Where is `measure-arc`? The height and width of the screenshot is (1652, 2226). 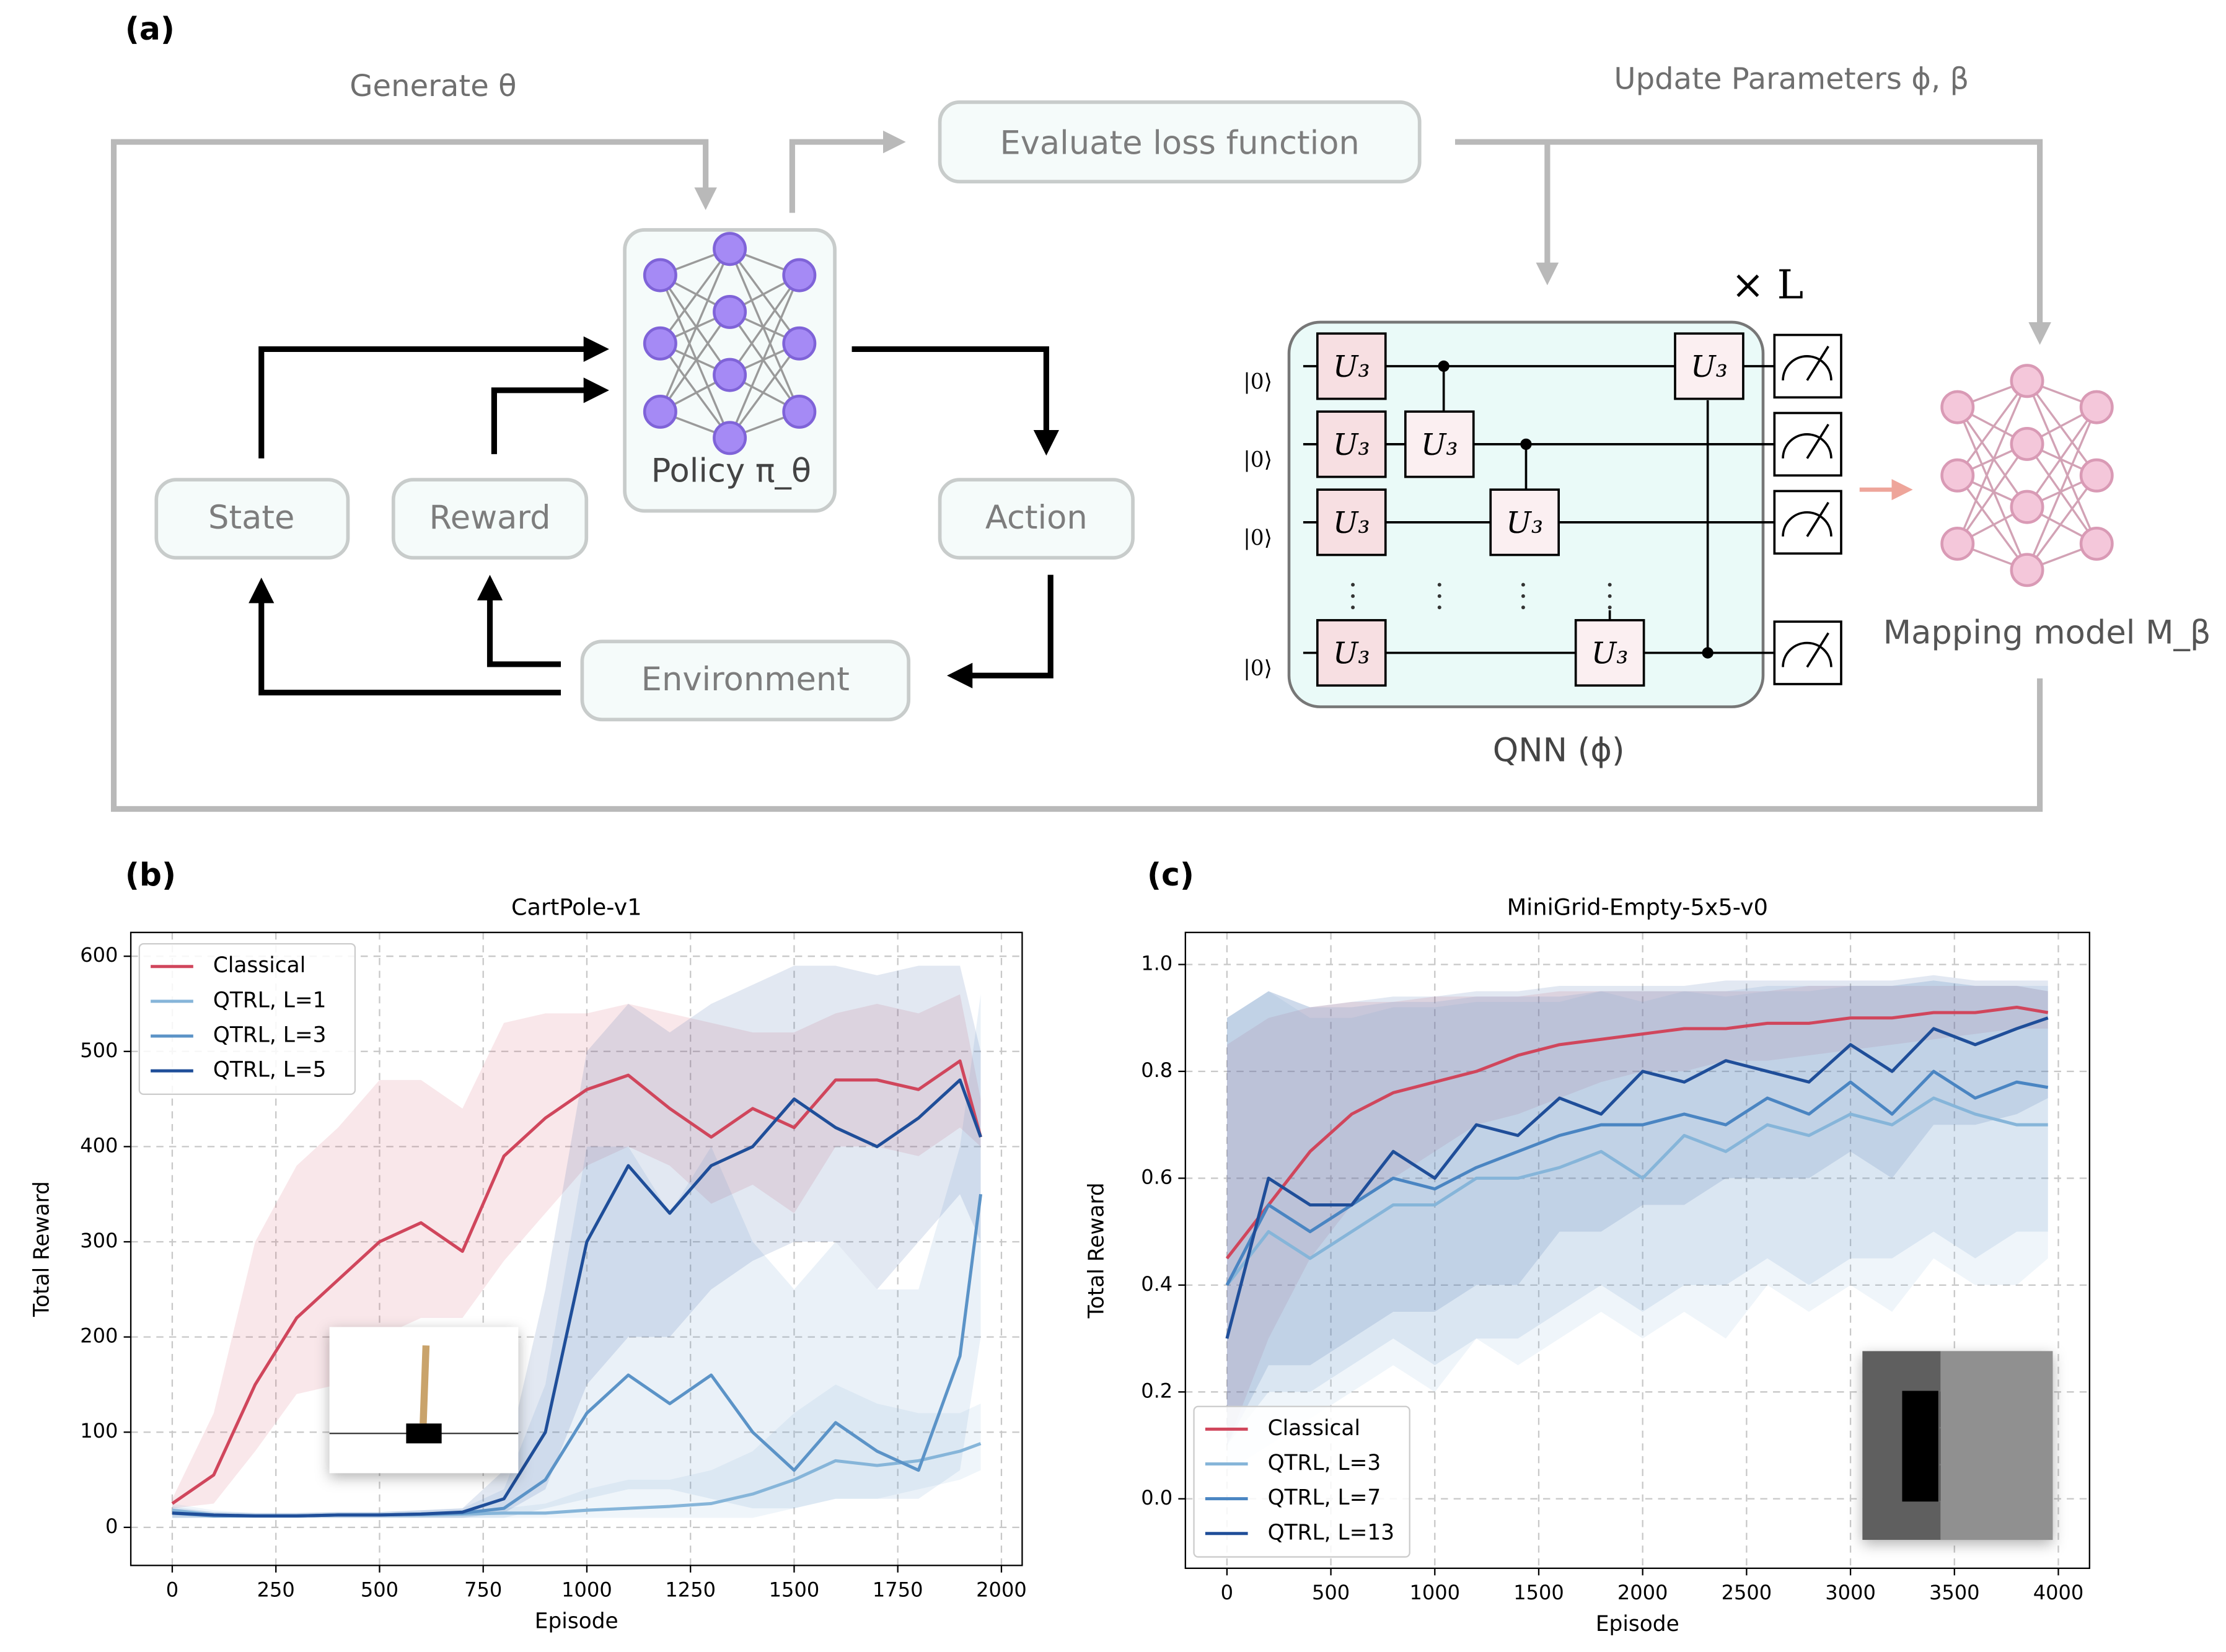
measure-arc is located at coordinates (1807, 367).